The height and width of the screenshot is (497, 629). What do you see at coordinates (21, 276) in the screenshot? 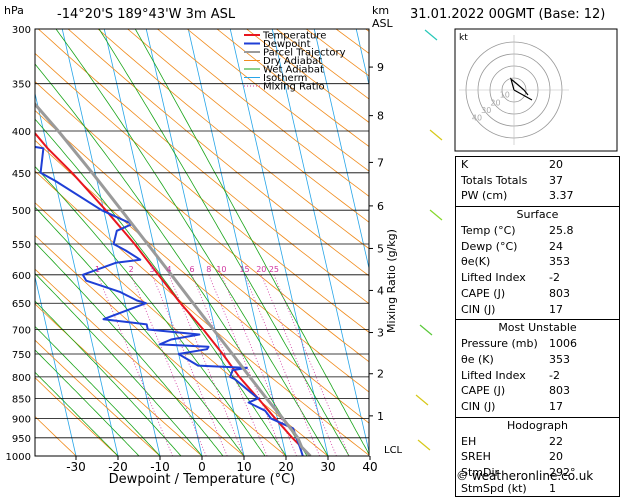
I see `pressure-tick-label: 600` at bounding box center [21, 276].